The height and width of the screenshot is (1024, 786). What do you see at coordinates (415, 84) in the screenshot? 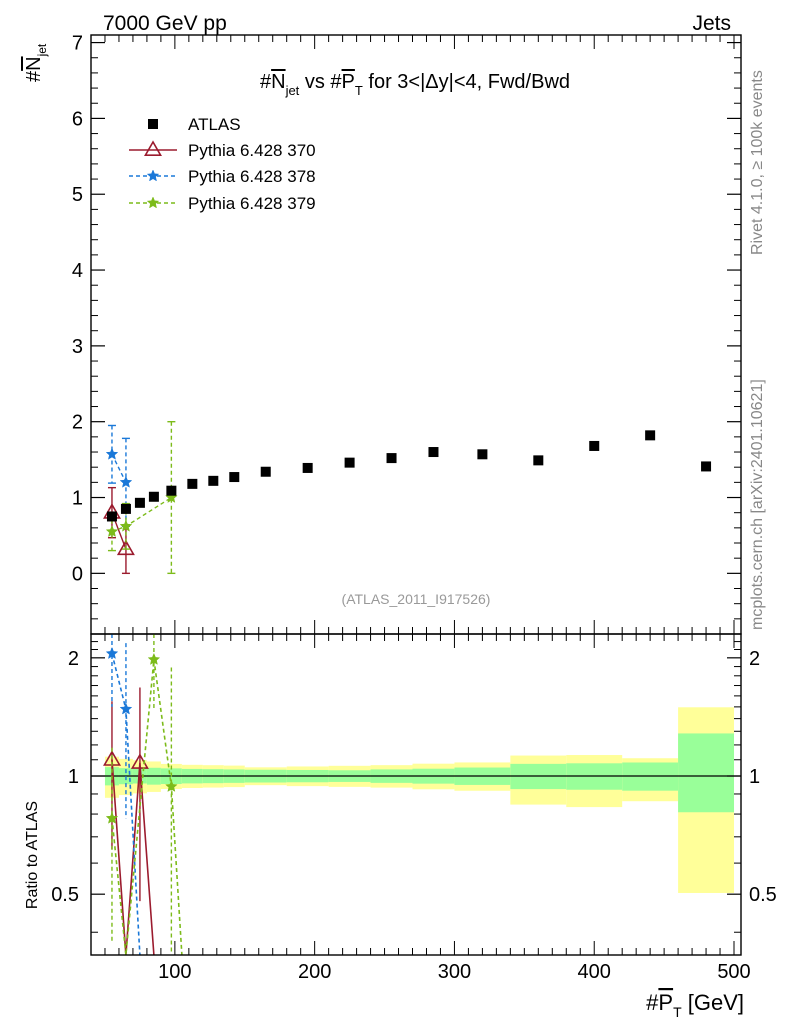
I see `chart-title: #Njet vs #PT for 3<|Δy|<4, Fwd/Bwd` at bounding box center [415, 84].